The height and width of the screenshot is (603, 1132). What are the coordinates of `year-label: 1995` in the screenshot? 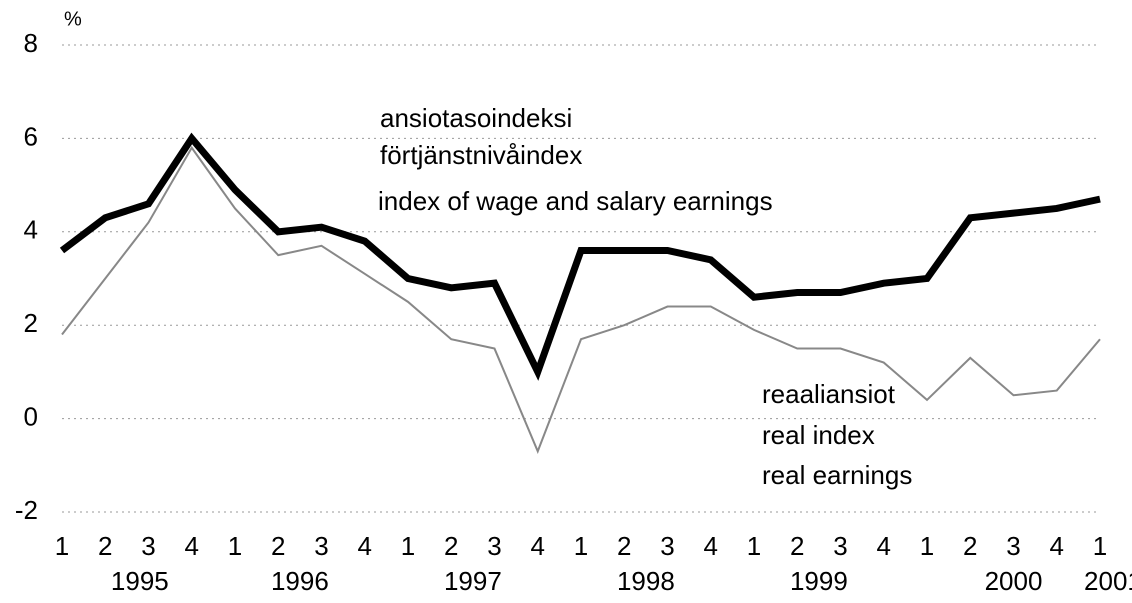 It's located at (140, 581).